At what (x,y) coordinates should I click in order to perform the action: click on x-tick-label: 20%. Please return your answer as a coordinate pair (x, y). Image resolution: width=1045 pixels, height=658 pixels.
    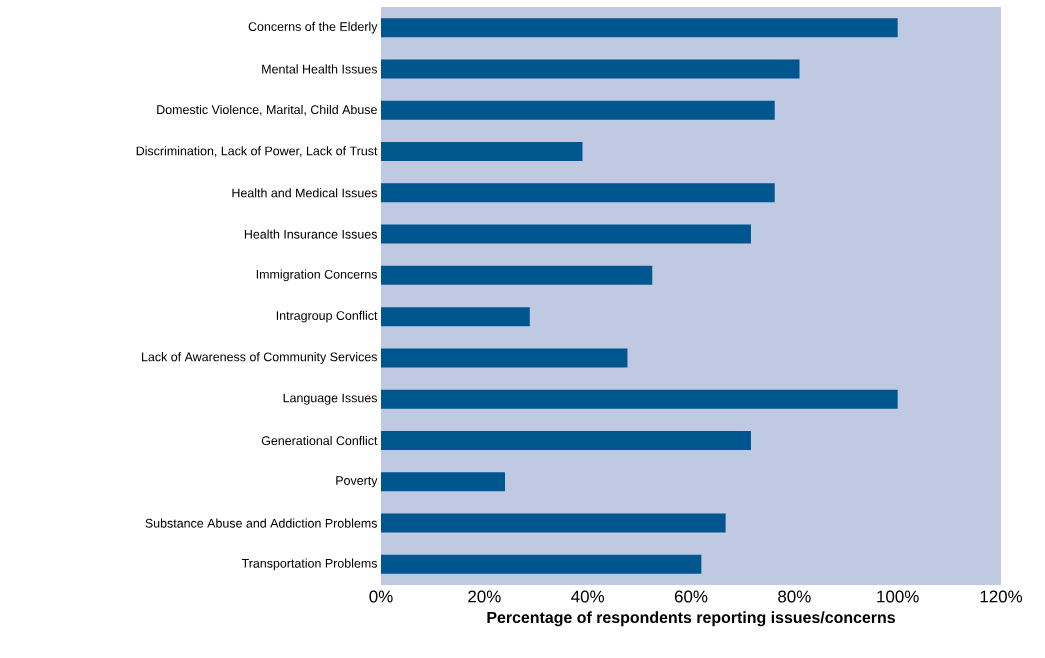
    Looking at the image, I should click on (484, 596).